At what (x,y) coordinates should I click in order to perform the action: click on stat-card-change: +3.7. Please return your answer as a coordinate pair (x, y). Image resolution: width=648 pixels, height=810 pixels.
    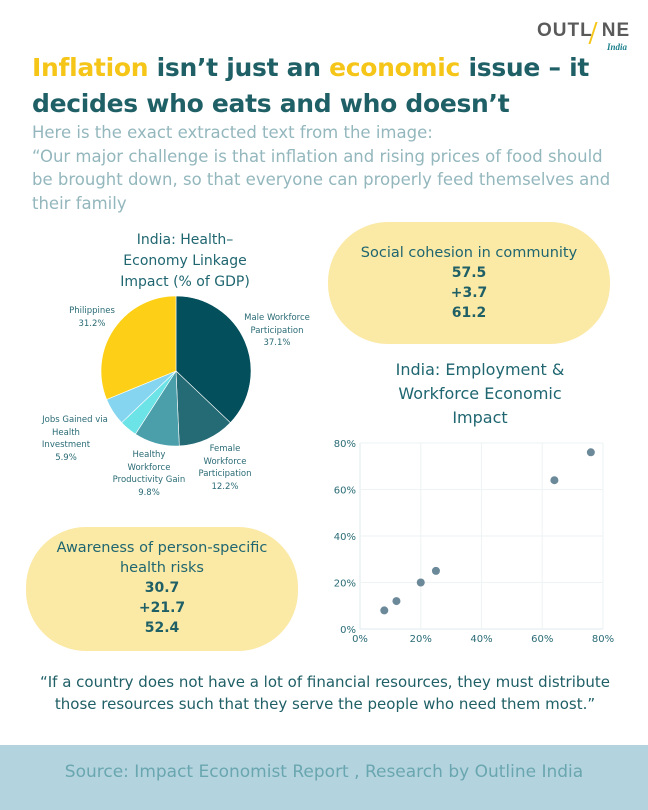
    Looking at the image, I should click on (469, 293).